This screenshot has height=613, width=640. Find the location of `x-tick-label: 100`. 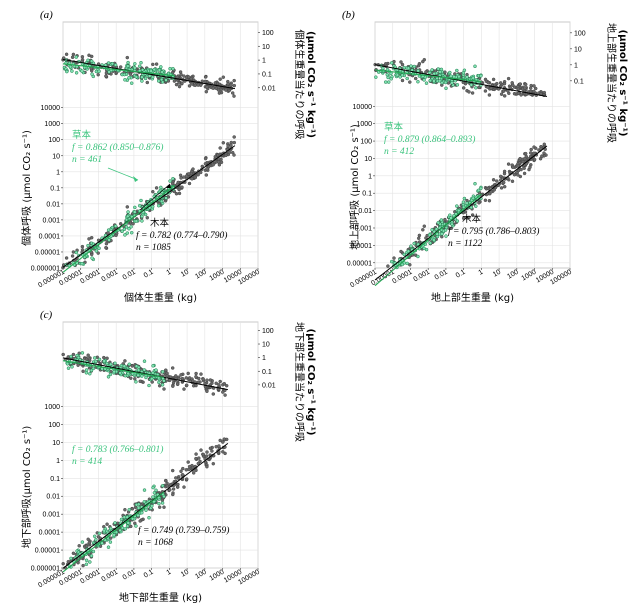

x-tick-label: 100 is located at coordinates (513, 275).